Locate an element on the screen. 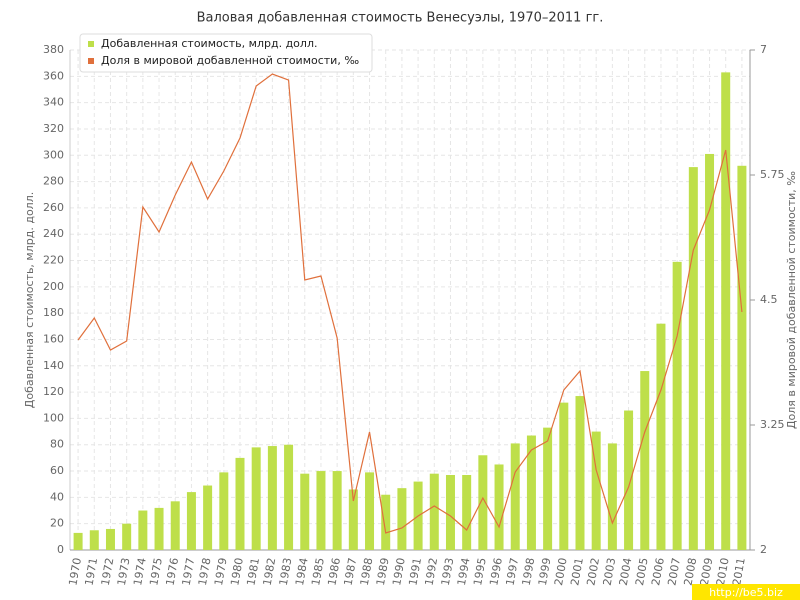 The width and height of the screenshot is (800, 600). y2-axis-title: Доля в мировой добавленной стоимости, ‰ is located at coordinates (791, 300).